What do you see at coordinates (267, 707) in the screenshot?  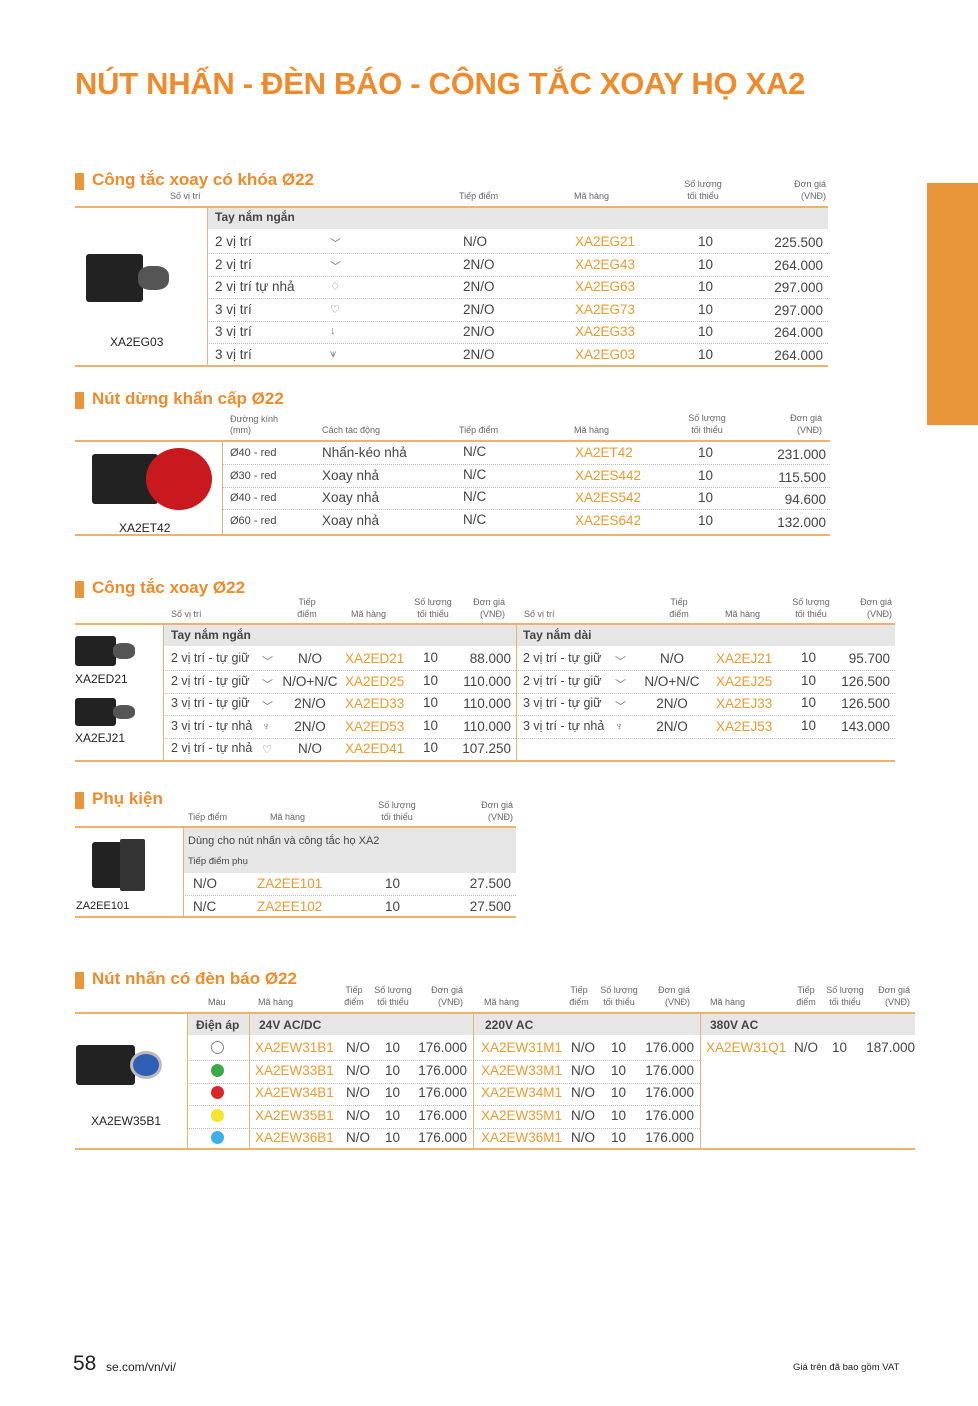 I see `position-diagram-icon: ﹀` at bounding box center [267, 707].